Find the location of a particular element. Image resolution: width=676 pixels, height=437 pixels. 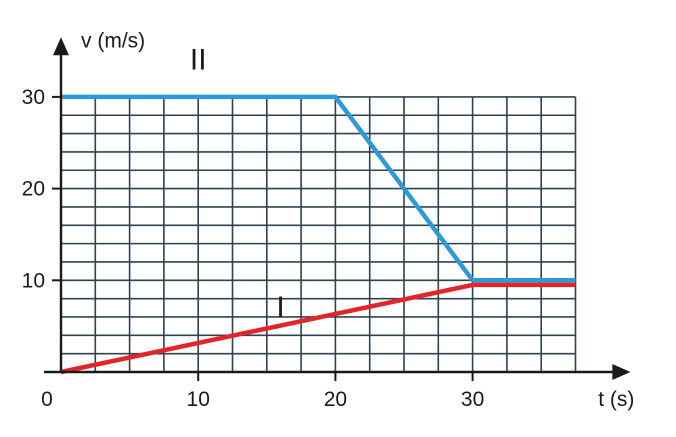

x-axis-arrowhead is located at coordinates (621, 372).